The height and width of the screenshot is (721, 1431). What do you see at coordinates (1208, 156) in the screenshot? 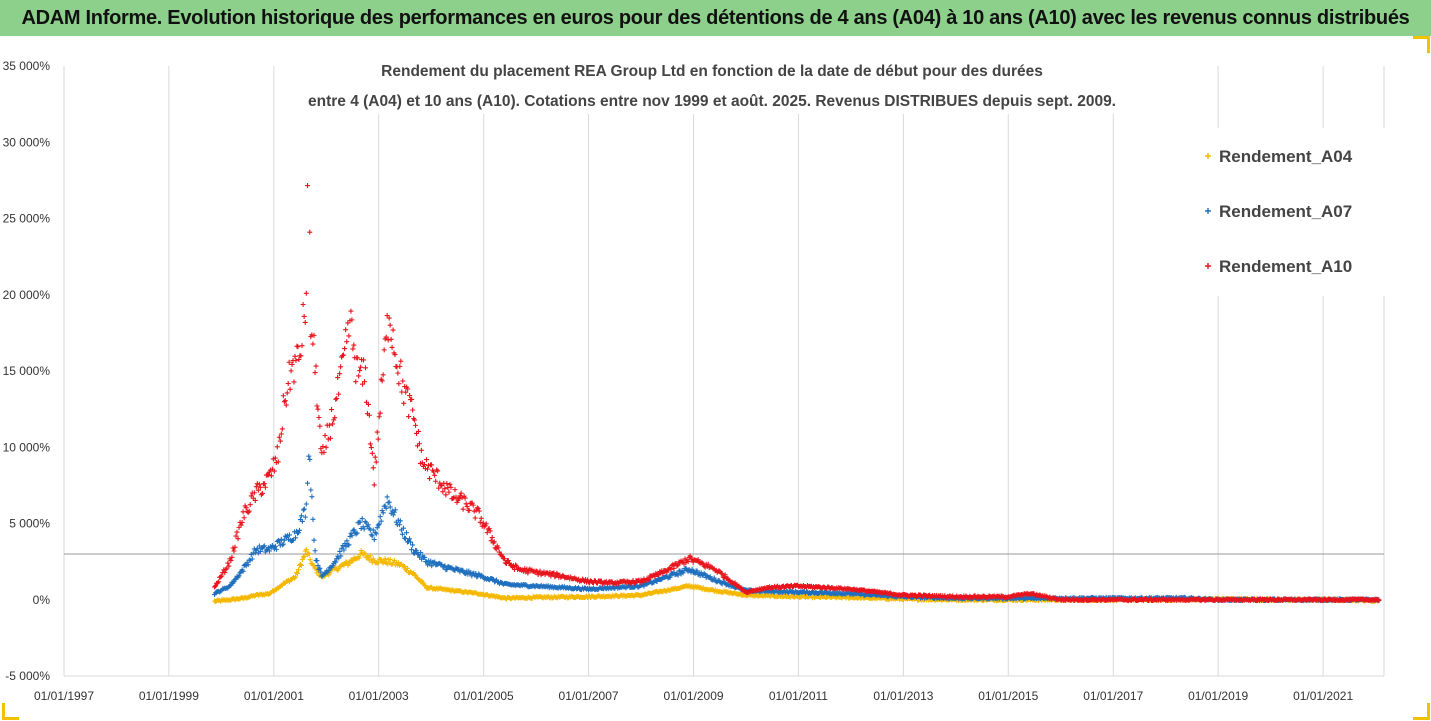
I see `legend-marker` at bounding box center [1208, 156].